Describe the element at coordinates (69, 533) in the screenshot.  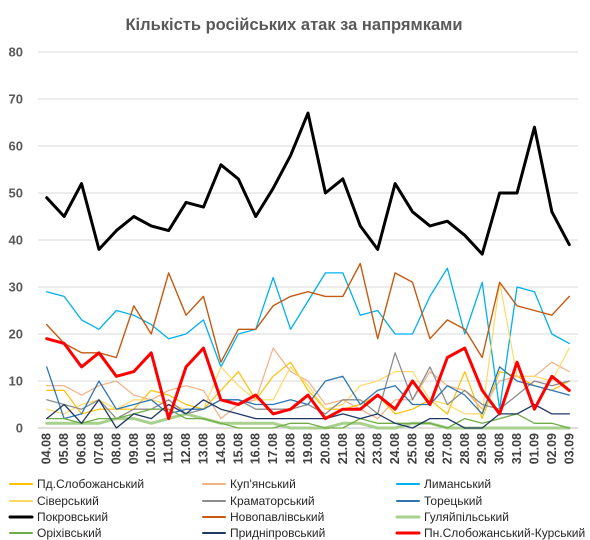
I see `legend-label: Оріхівський` at that location.